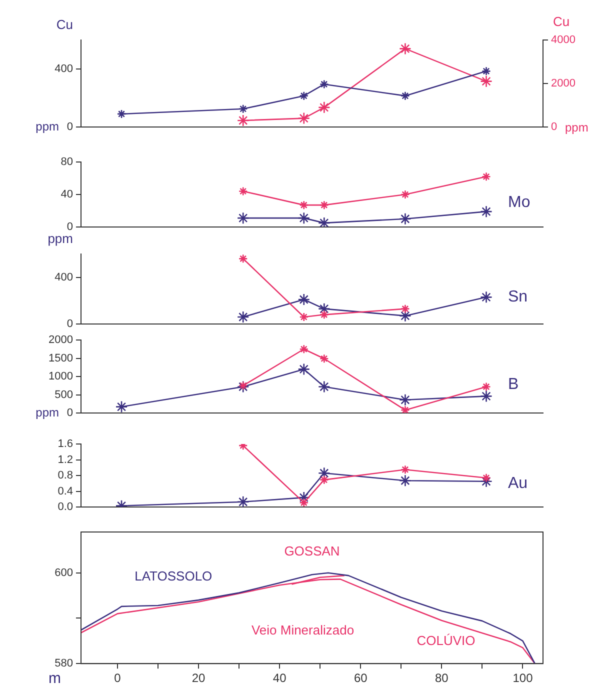 The width and height of the screenshot is (592, 700). What do you see at coordinates (173, 576) in the screenshot?
I see `annotation: LATOSSOLO` at bounding box center [173, 576].